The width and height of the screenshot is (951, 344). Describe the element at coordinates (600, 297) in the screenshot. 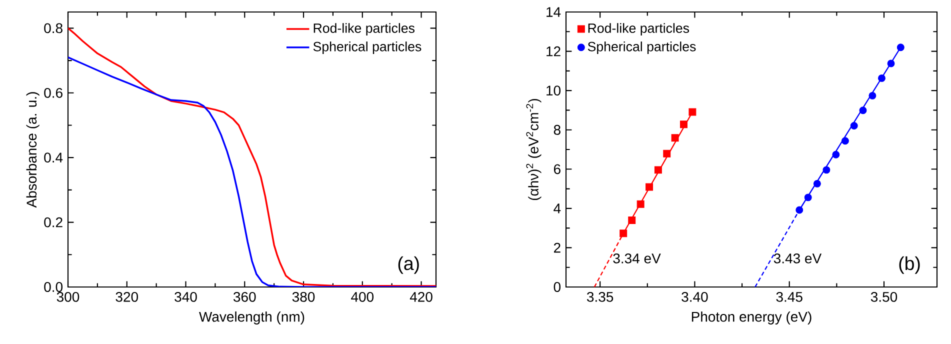

I see `x-tick-label: 3.35` at that location.